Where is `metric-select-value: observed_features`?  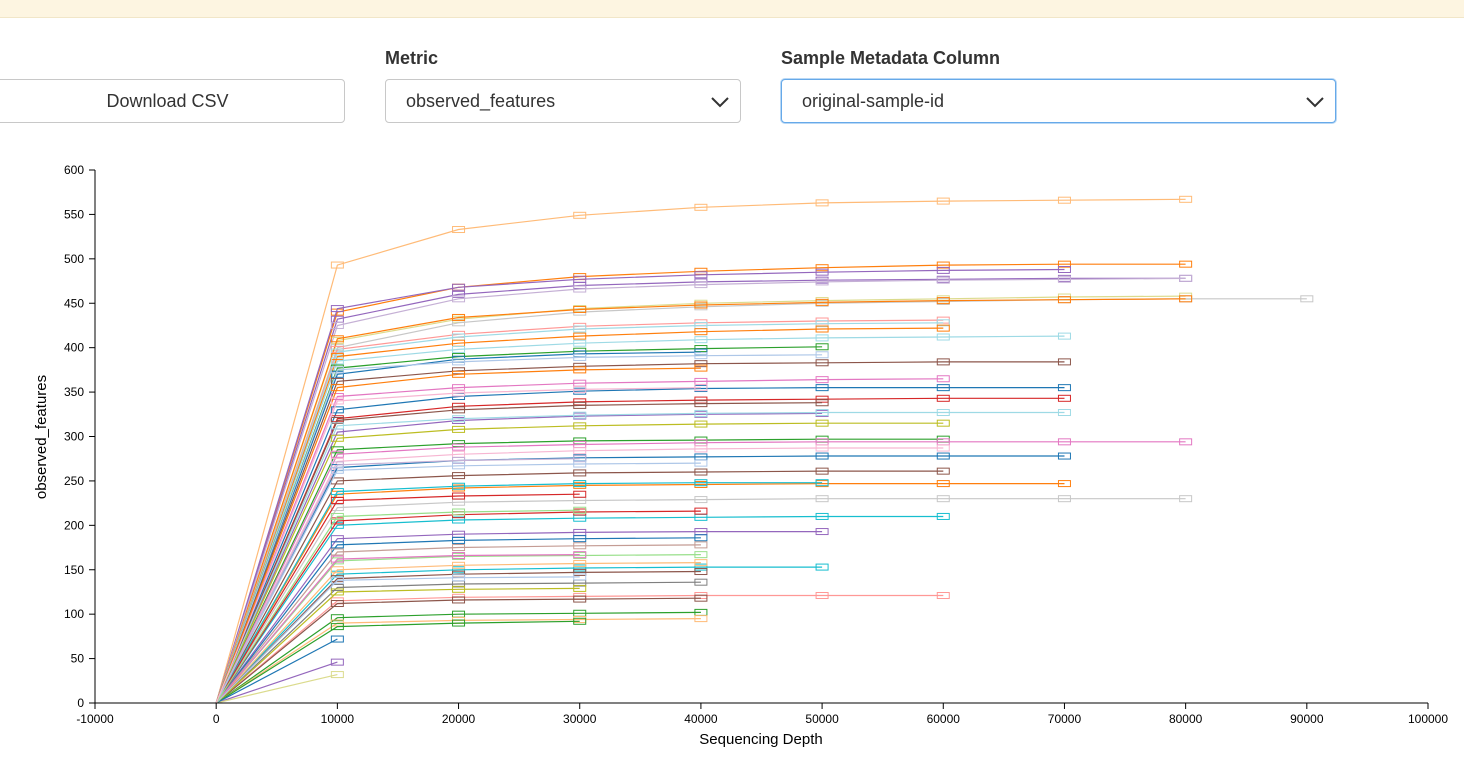 metric-select-value: observed_features is located at coordinates (481, 101).